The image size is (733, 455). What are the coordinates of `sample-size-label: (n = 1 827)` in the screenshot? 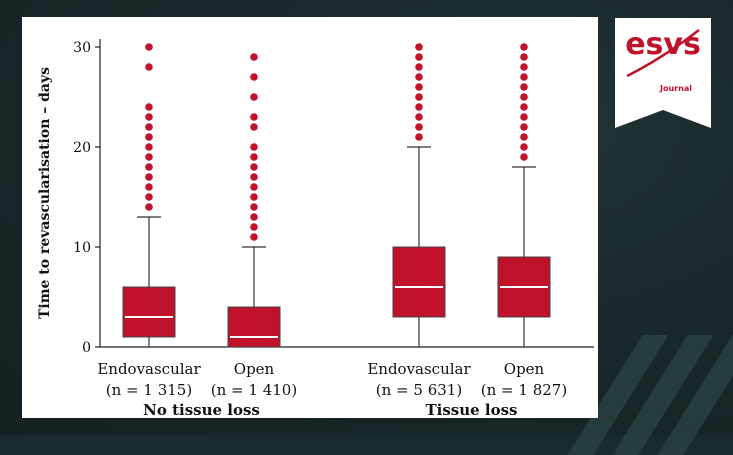 It's located at (524, 390).